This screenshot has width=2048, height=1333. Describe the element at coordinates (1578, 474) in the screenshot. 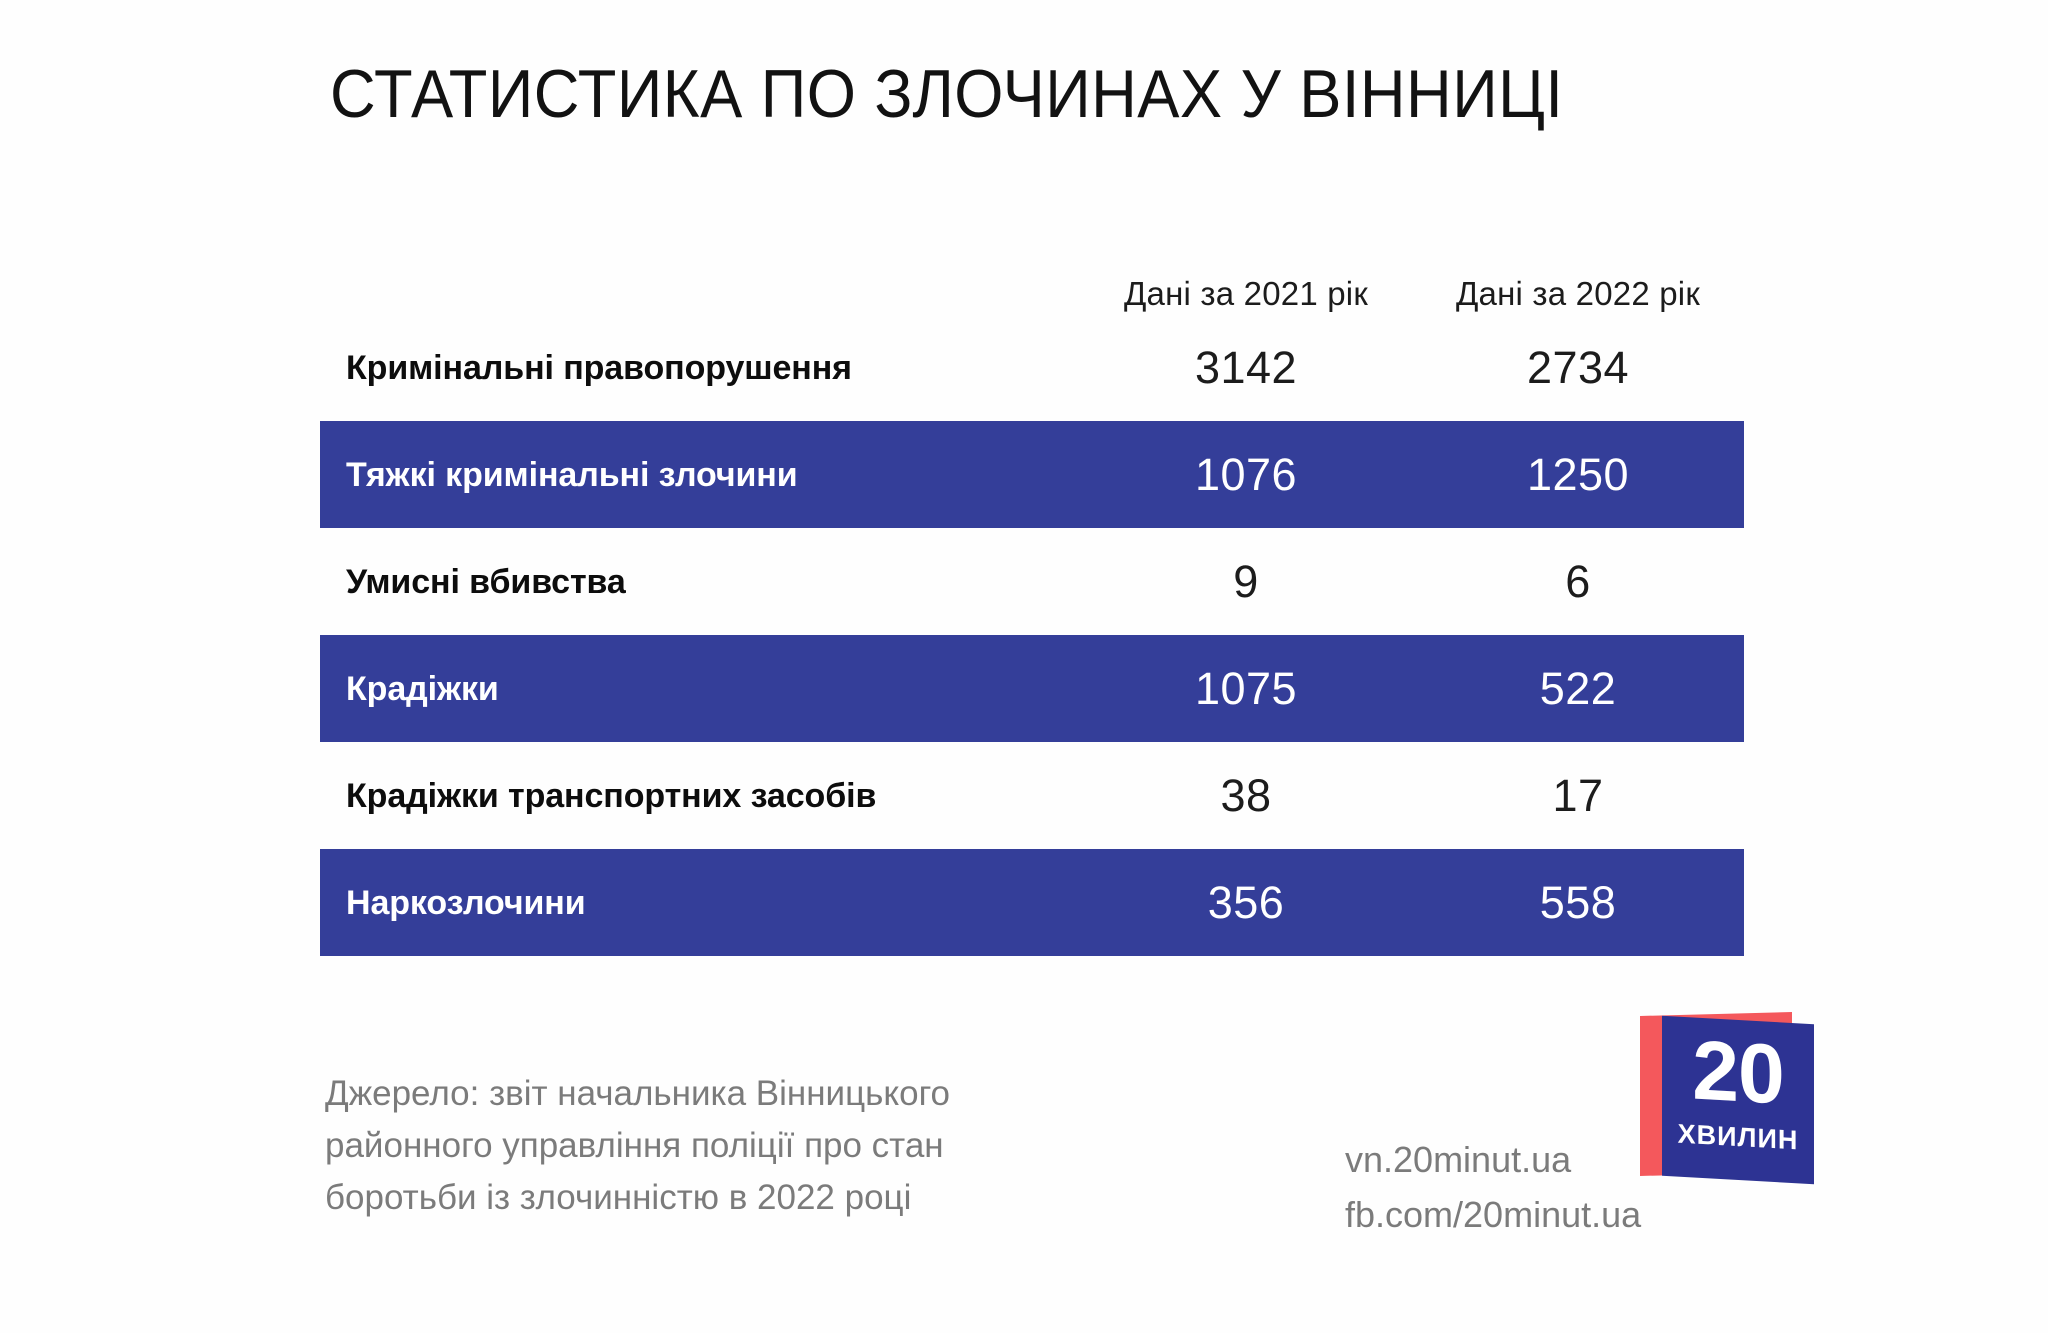

I see `row-value-2022: 1250` at that location.